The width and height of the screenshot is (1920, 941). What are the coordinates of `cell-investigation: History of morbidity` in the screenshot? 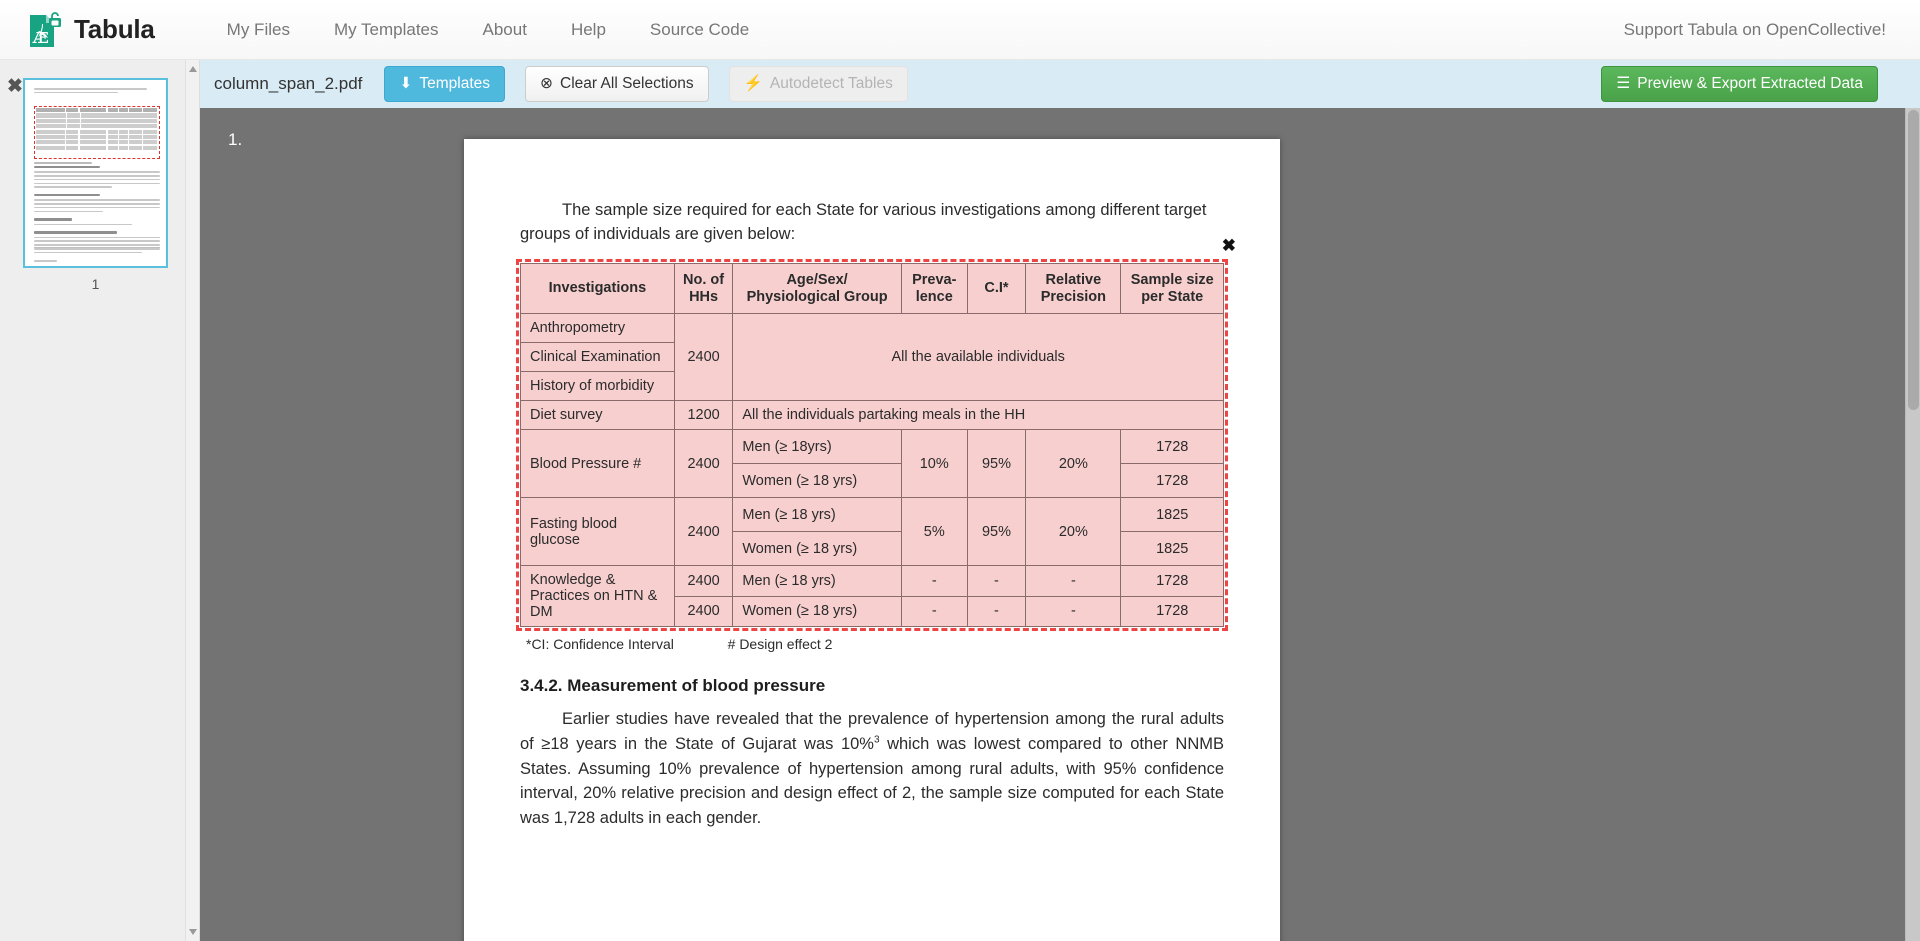 It's located at (597, 386).